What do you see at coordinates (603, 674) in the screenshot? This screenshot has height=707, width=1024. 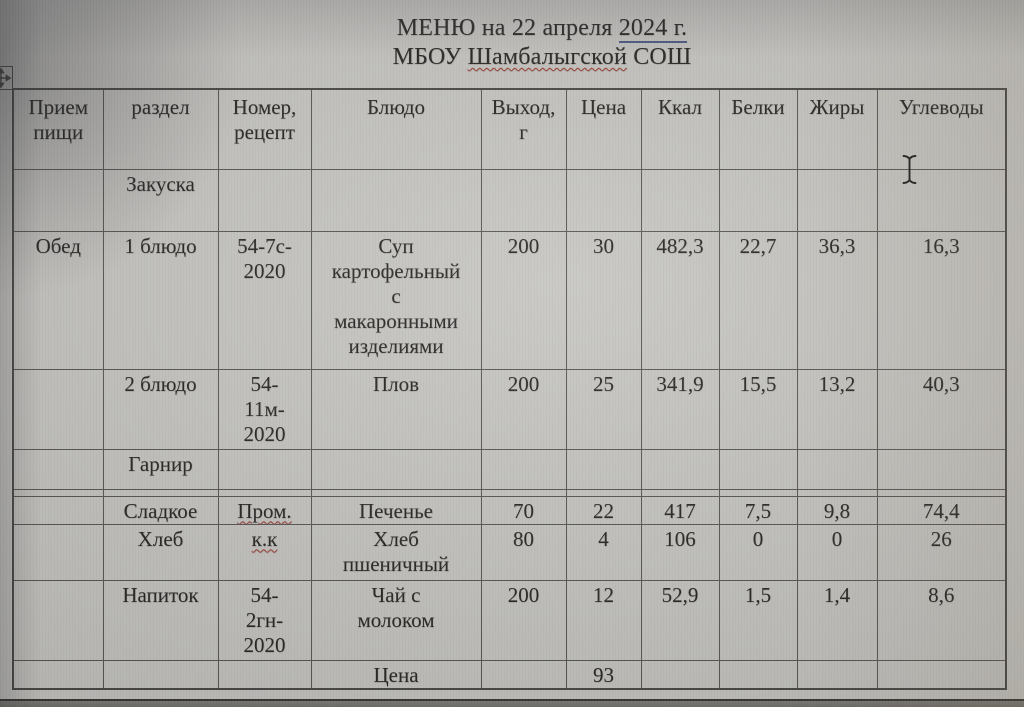 I see `table-cell: 93` at bounding box center [603, 674].